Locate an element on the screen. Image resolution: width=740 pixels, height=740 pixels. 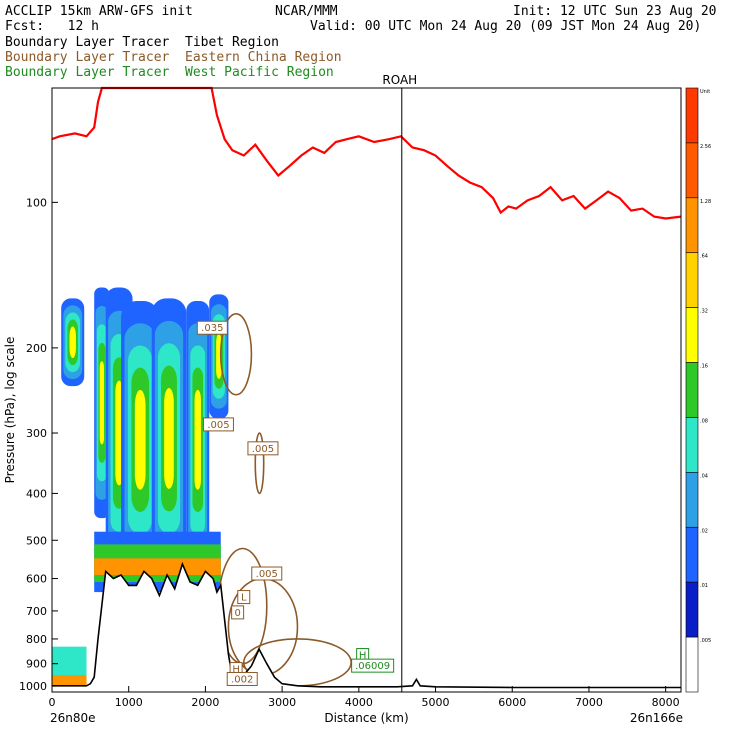
x-tick-label: 6000 is located at coordinates (512, 702).